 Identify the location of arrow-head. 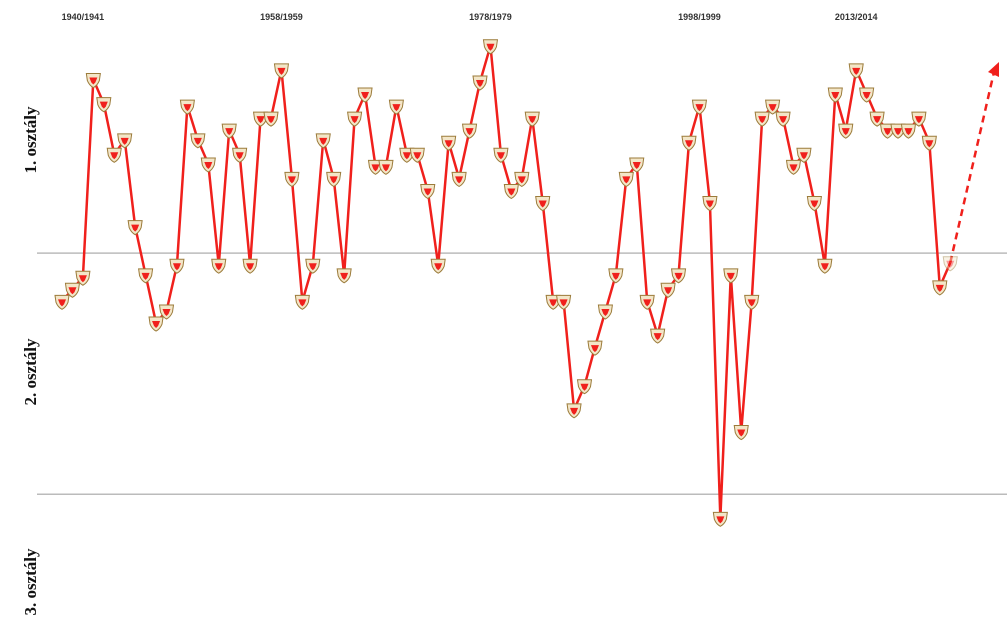
(993, 69).